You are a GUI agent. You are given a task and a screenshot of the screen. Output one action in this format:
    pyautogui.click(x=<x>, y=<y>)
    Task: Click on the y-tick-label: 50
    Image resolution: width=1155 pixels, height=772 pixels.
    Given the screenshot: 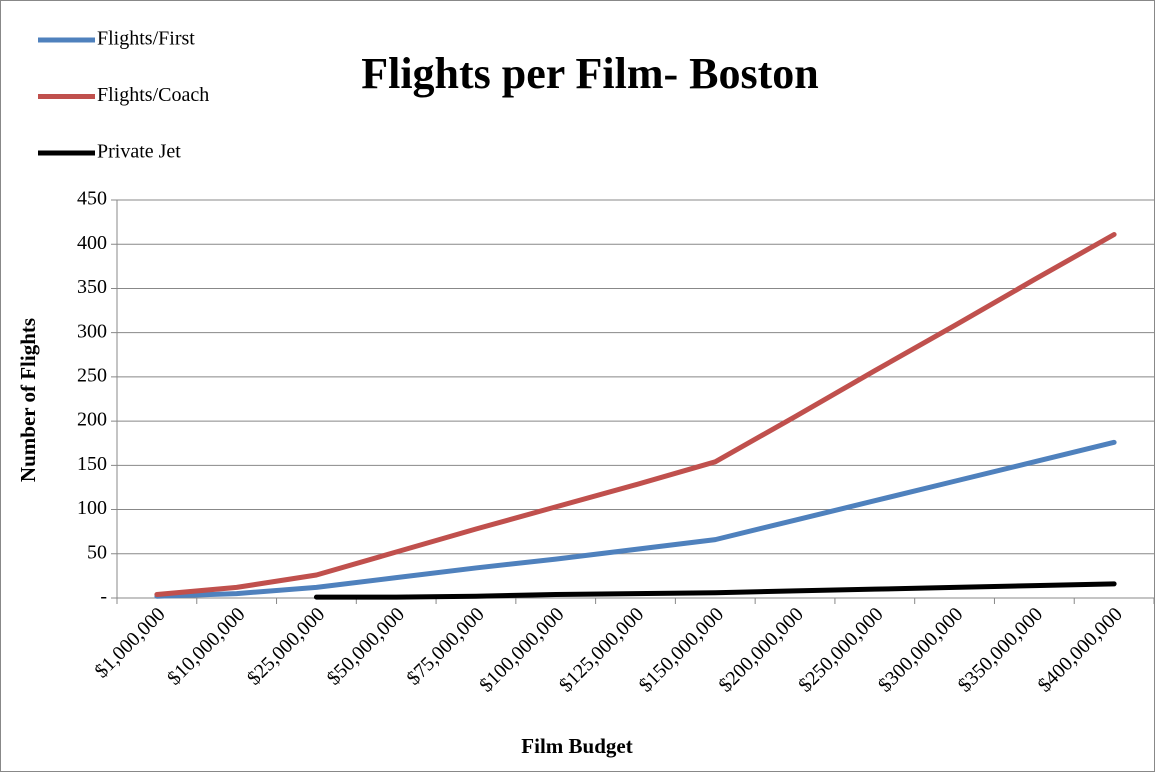 What is the action you would take?
    pyautogui.click(x=97, y=552)
    